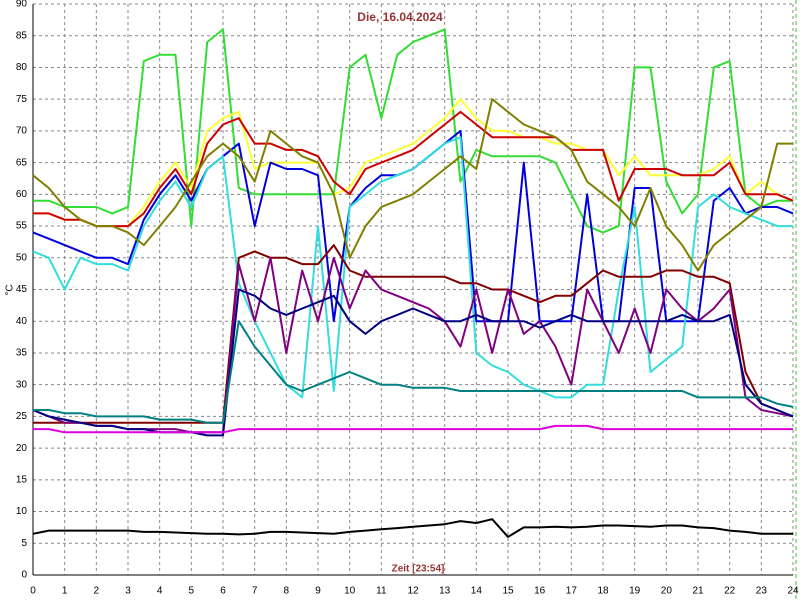 Image resolution: width=800 pixels, height=600 pixels. I want to click on y-tick-label: 90, so click(22, 5).